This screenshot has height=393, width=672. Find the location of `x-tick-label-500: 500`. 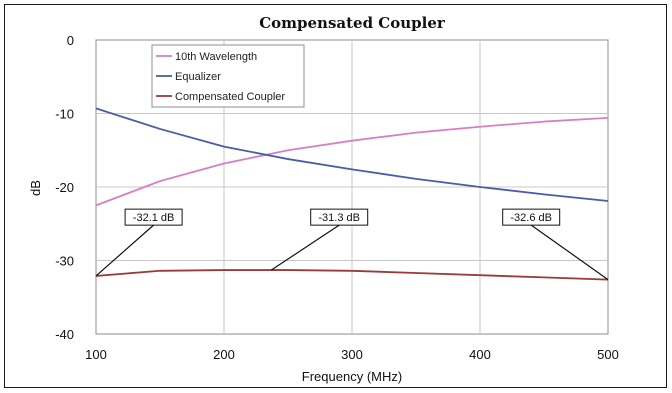

x-tick-label-500: 500 is located at coordinates (608, 354).